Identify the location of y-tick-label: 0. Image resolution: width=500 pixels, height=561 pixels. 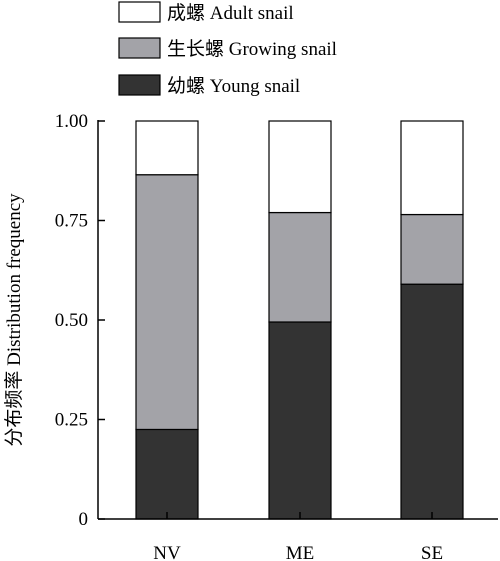
(84, 519).